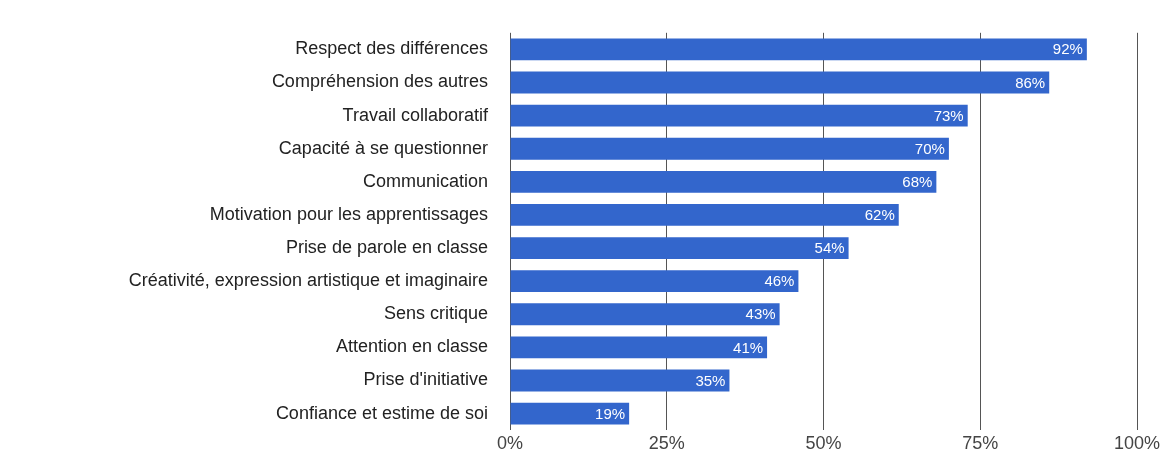  I want to click on data-label: 43%, so click(760, 314).